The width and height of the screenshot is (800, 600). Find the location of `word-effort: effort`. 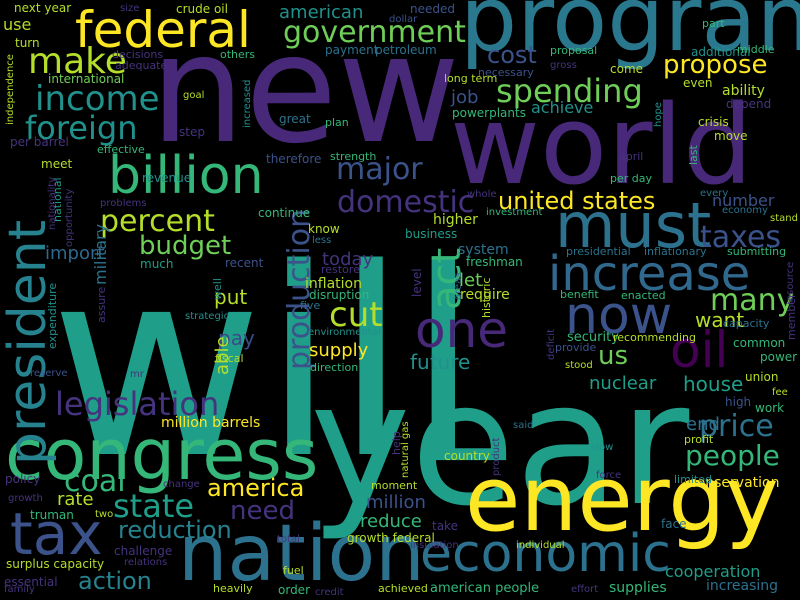

word-effort: effort is located at coordinates (585, 589).